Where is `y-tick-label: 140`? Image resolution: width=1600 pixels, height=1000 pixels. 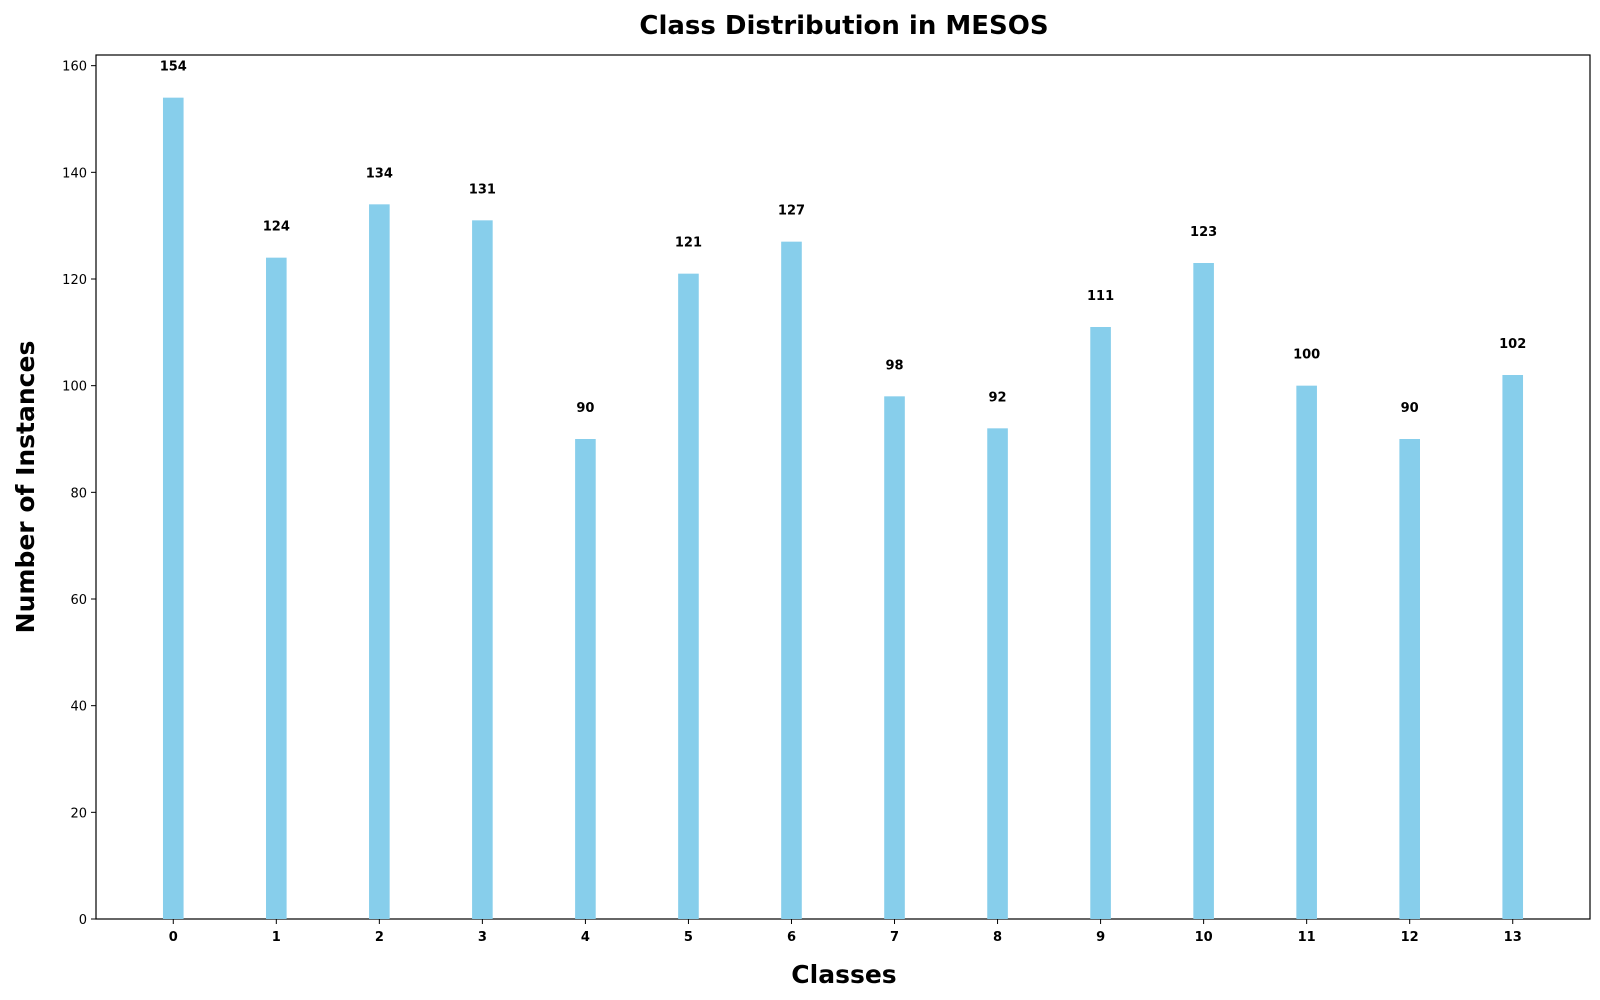
y-tick-label: 140 is located at coordinates (74, 173).